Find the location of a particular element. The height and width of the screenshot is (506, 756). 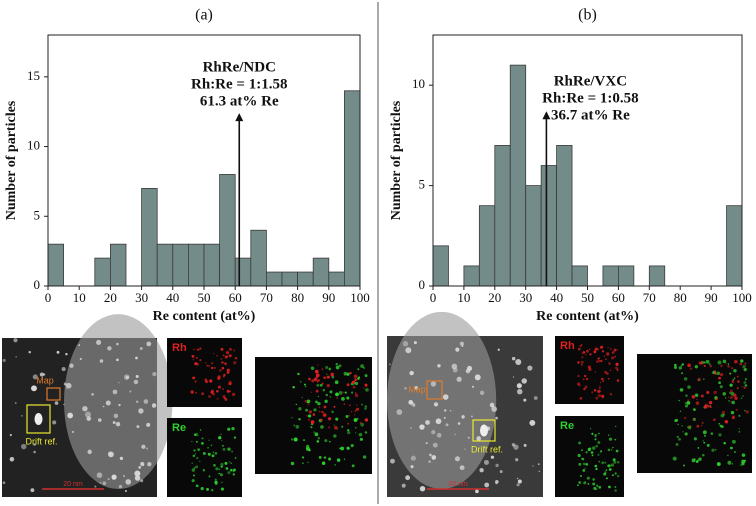

y-tick-label: 15 is located at coordinates (33, 75).